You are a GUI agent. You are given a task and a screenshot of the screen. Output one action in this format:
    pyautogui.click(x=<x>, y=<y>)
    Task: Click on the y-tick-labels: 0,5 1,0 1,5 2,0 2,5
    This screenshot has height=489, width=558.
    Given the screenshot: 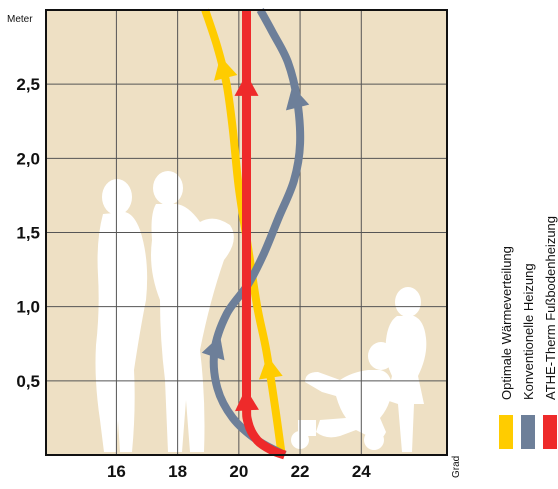 What is the action you would take?
    pyautogui.click(x=28, y=233)
    